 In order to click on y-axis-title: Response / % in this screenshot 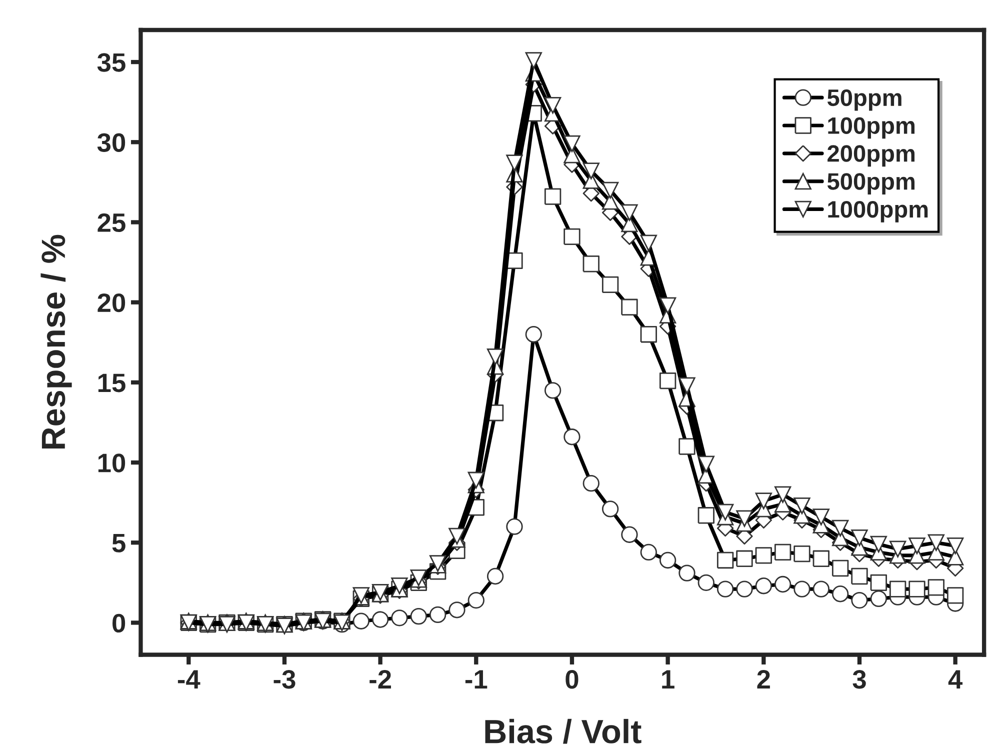, I will do `click(56, 341)`.